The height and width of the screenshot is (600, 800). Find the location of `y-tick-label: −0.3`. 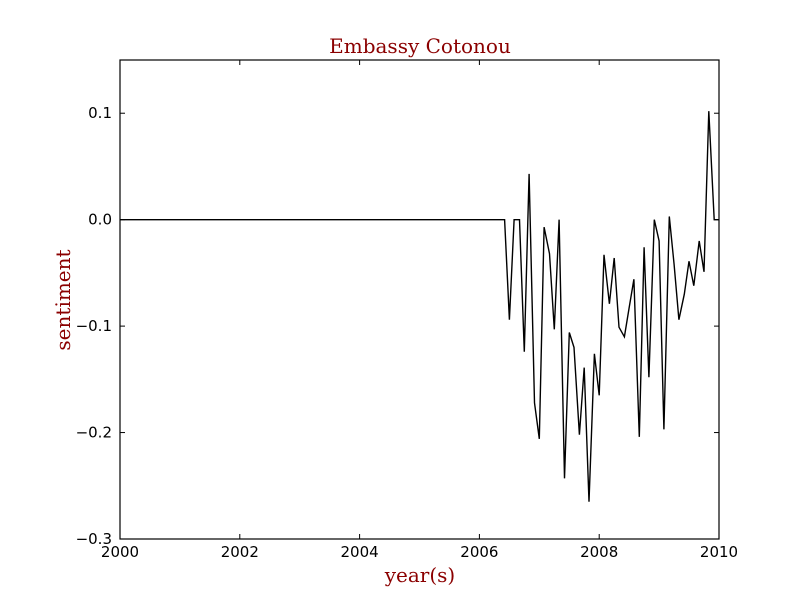

y-tick-label: −0.3 is located at coordinates (94, 539).